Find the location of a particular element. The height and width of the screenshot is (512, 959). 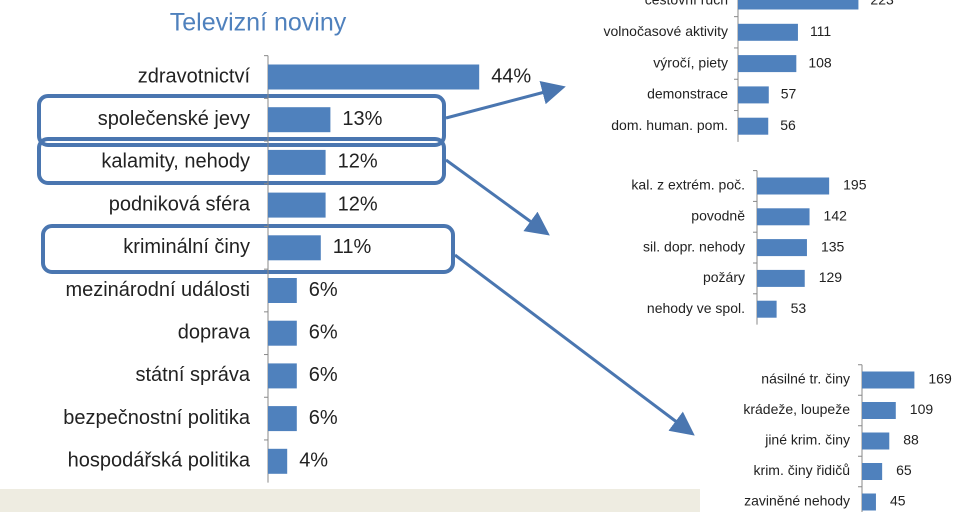

category-label: volnočasové aktivity is located at coordinates (665, 31).